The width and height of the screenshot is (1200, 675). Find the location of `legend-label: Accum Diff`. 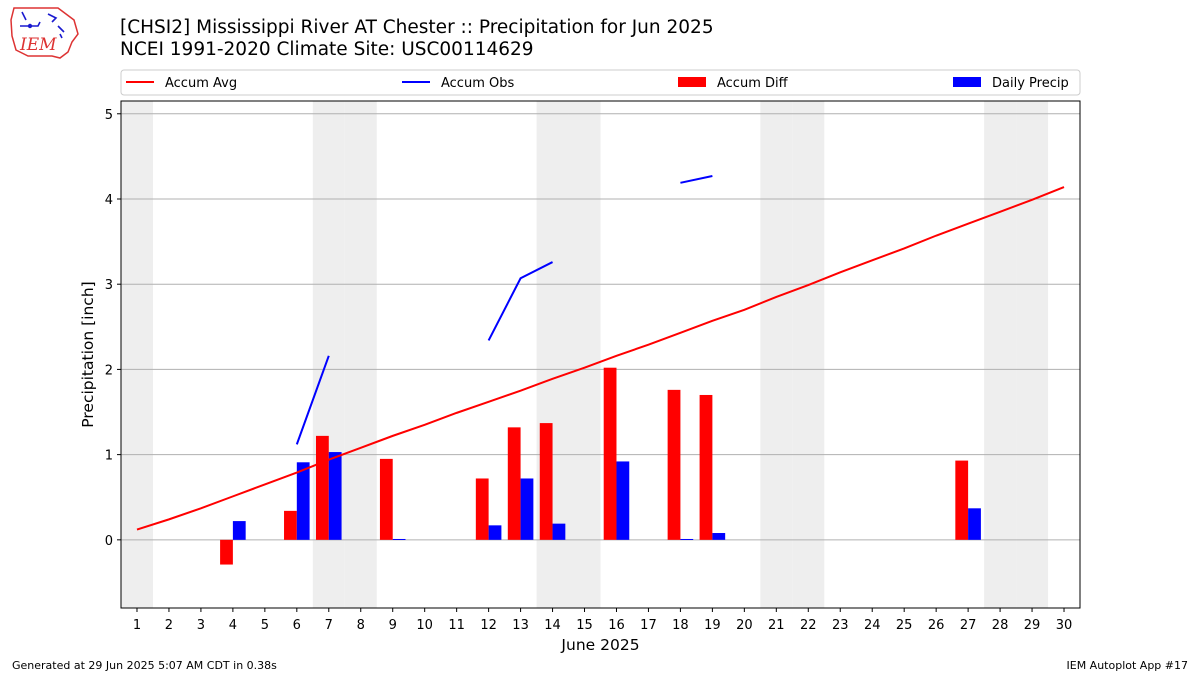

legend-label: Accum Diff is located at coordinates (753, 83).